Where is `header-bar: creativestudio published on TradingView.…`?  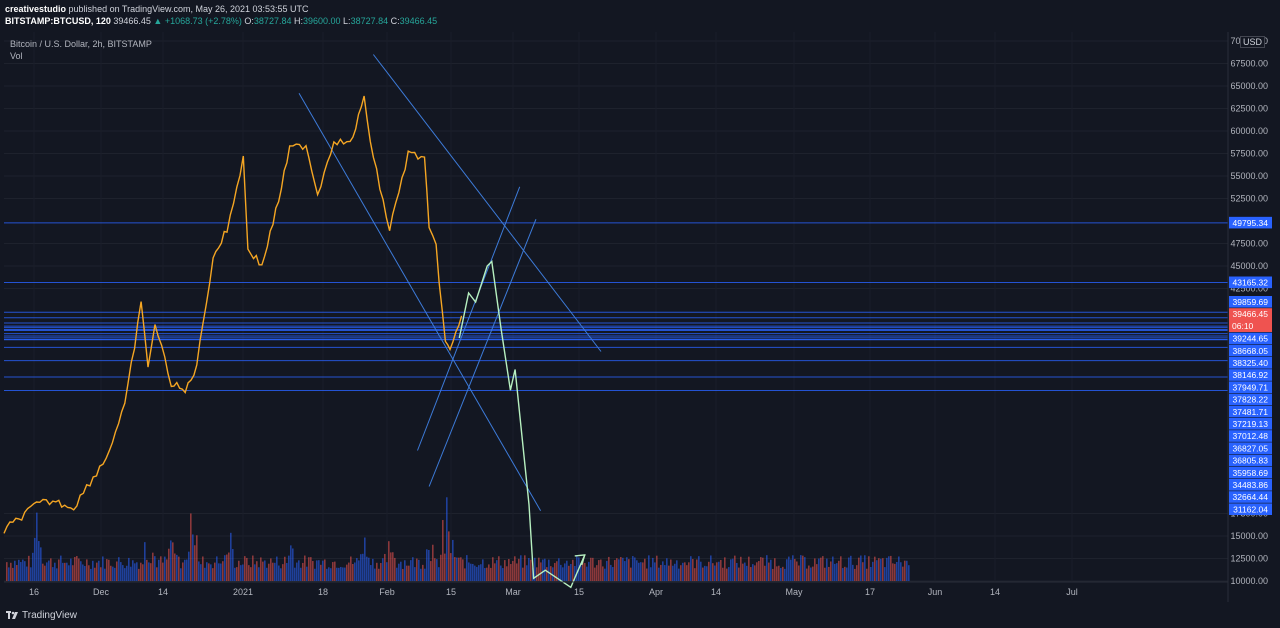
header-bar: creativestudio published on TradingView.… is located at coordinates (640, 16).